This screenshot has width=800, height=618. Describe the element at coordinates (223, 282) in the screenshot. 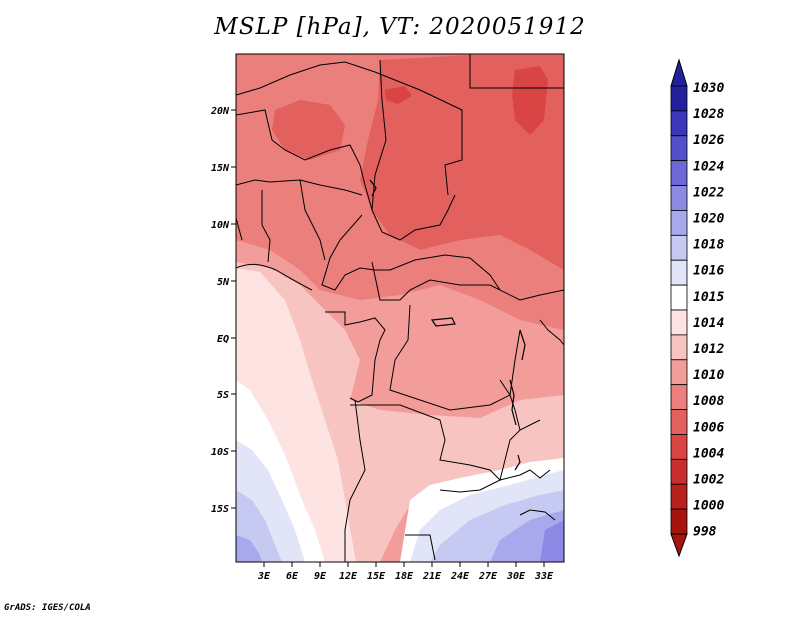

I see `lat-label: 5N` at that location.